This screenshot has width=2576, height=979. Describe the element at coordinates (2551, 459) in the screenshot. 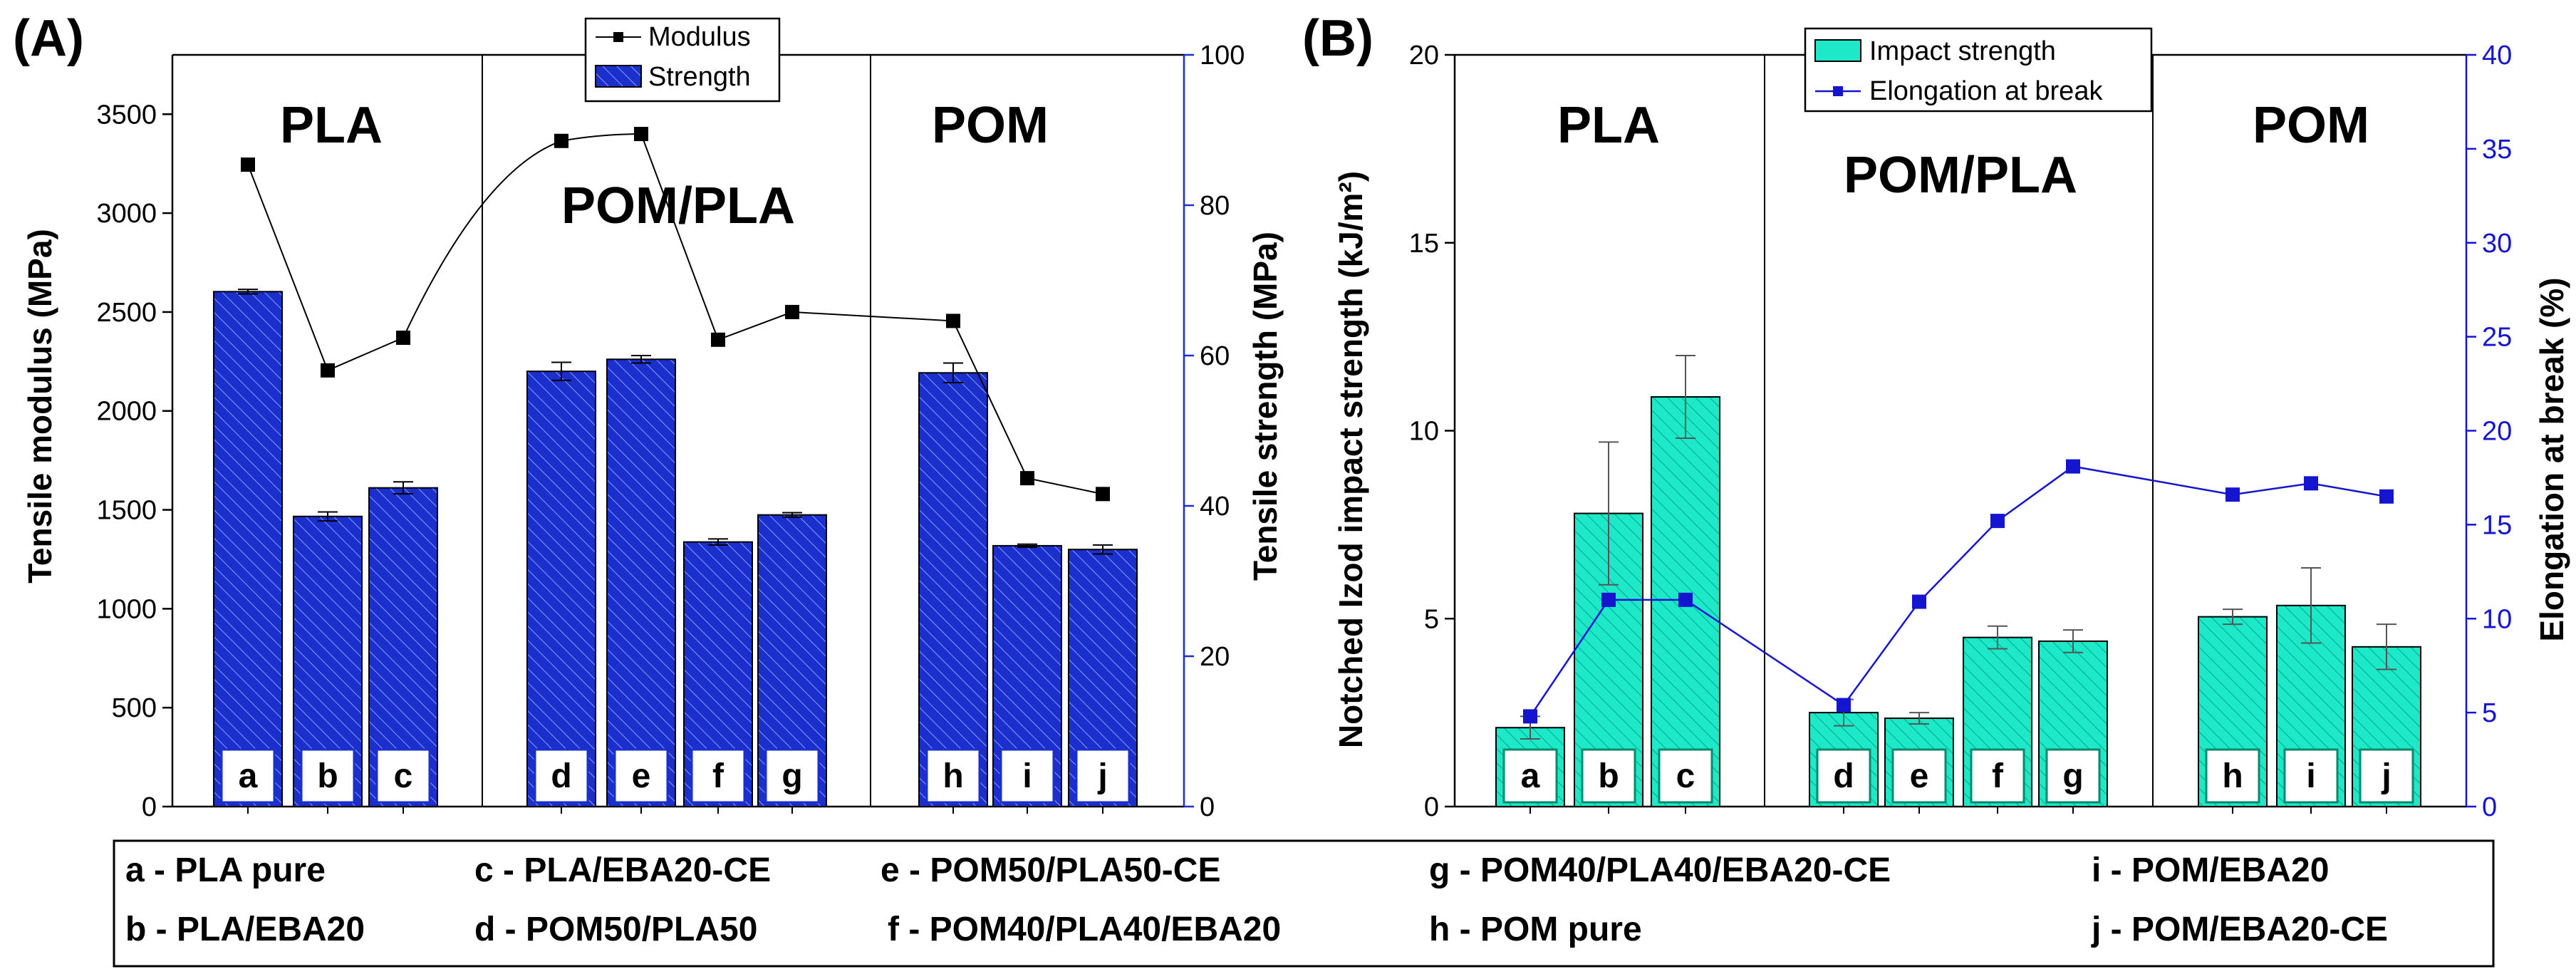

I see `panel-b-y2-axis-label: Elongation at break (%)` at that location.